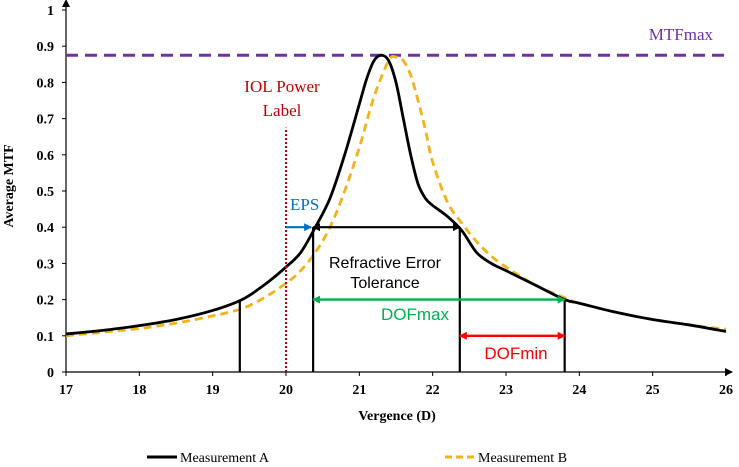 This screenshot has width=739, height=467. I want to click on iol-label-line1: IOL Power, so click(282, 86).